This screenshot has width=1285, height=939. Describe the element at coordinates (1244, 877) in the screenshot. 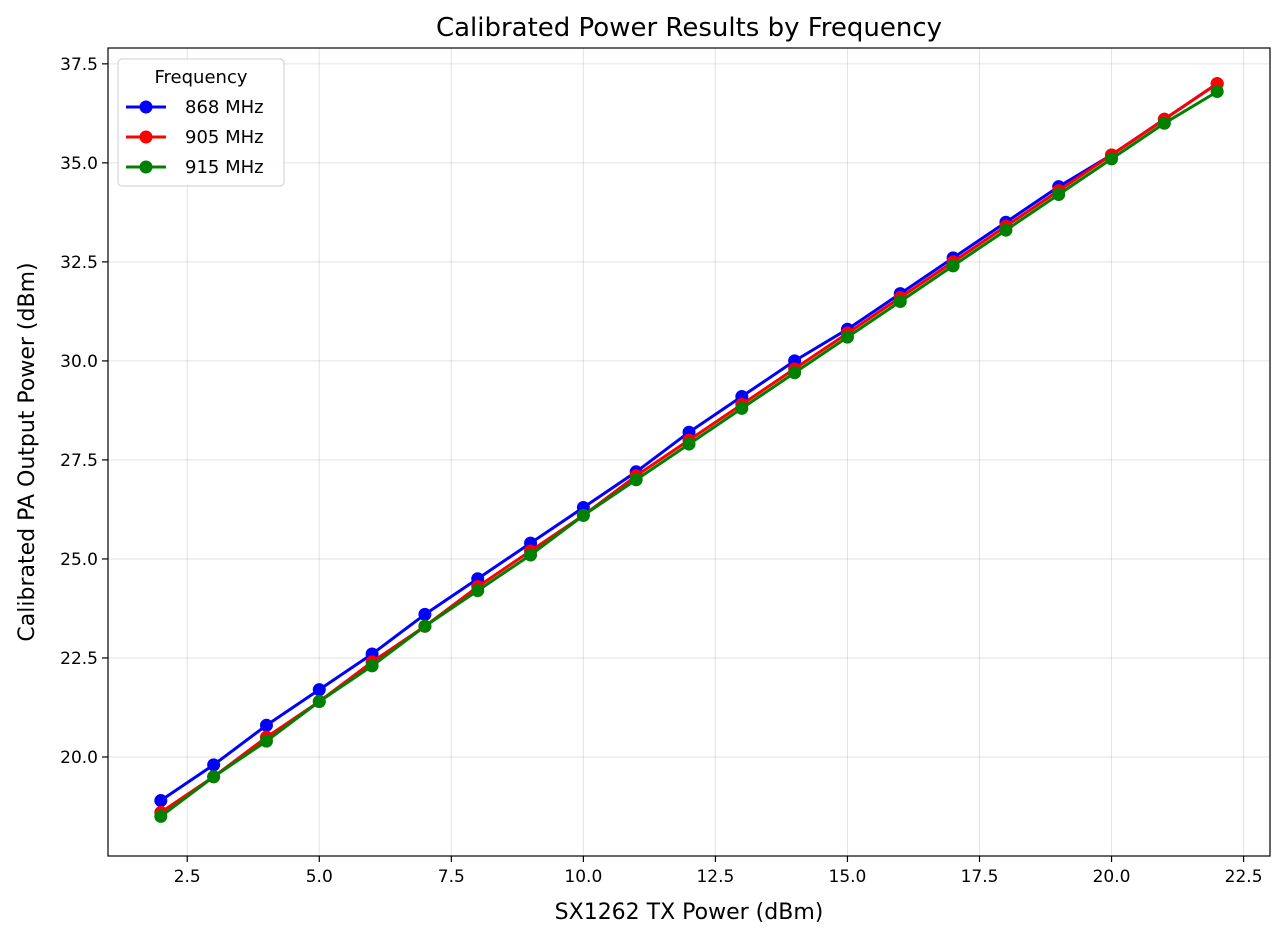

I see `x-tick-label: 22.5` at that location.